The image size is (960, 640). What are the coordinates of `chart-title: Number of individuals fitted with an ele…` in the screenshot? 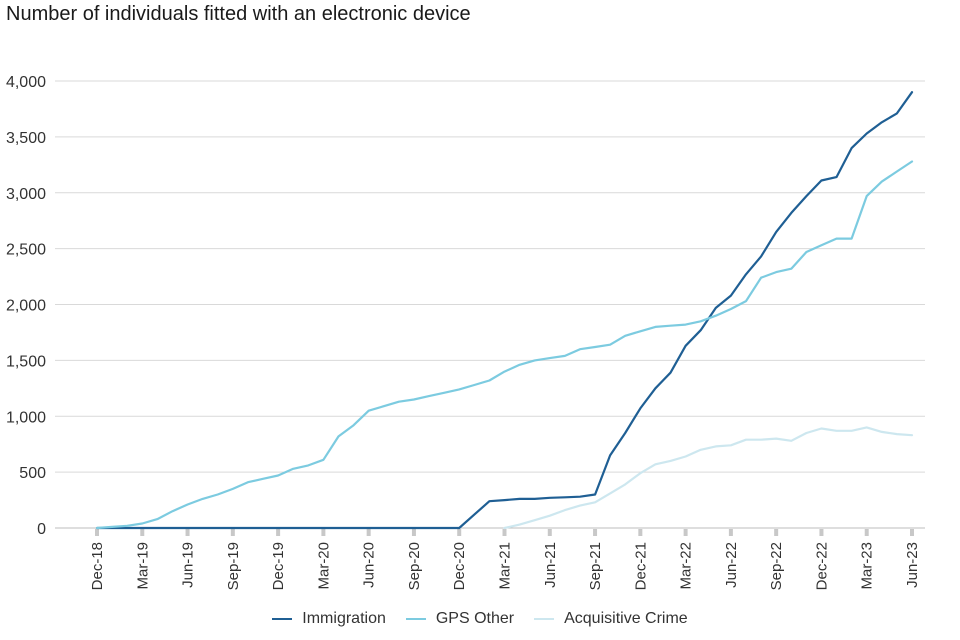 It's located at (238, 14).